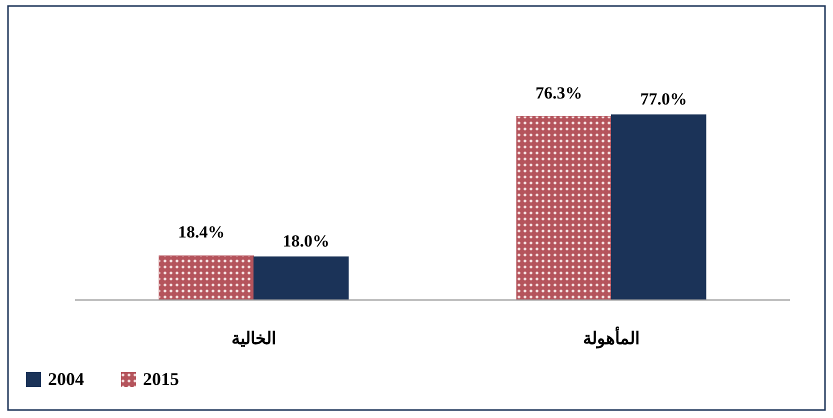 This screenshot has height=418, width=833. I want to click on legend-label: 2015, so click(161, 379).